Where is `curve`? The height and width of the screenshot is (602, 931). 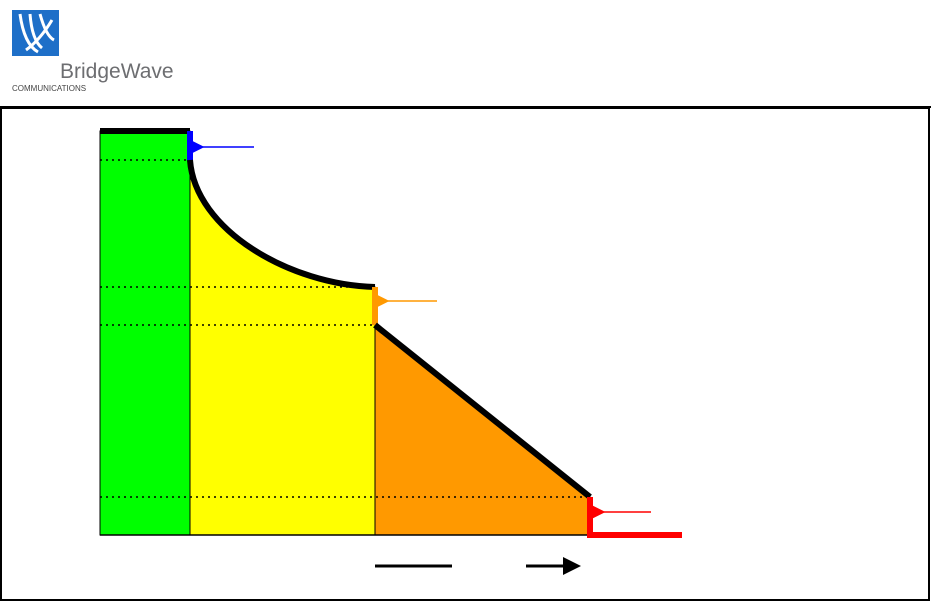
curve is located at coordinates (281, 224).